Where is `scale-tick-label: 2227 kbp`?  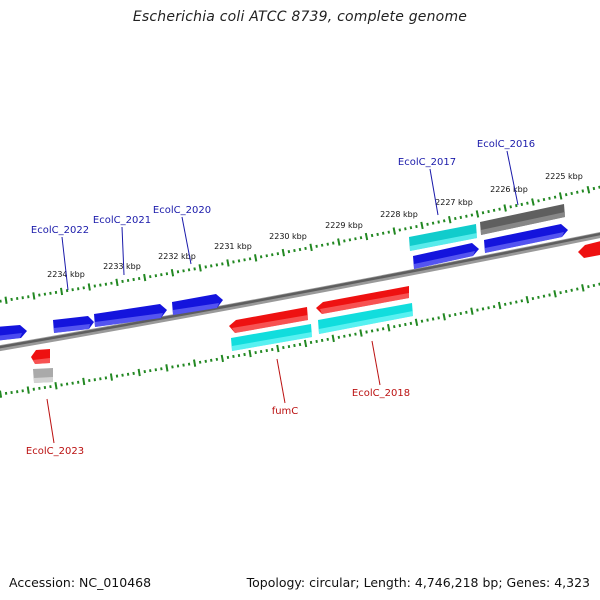 scale-tick-label: 2227 kbp is located at coordinates (454, 202).